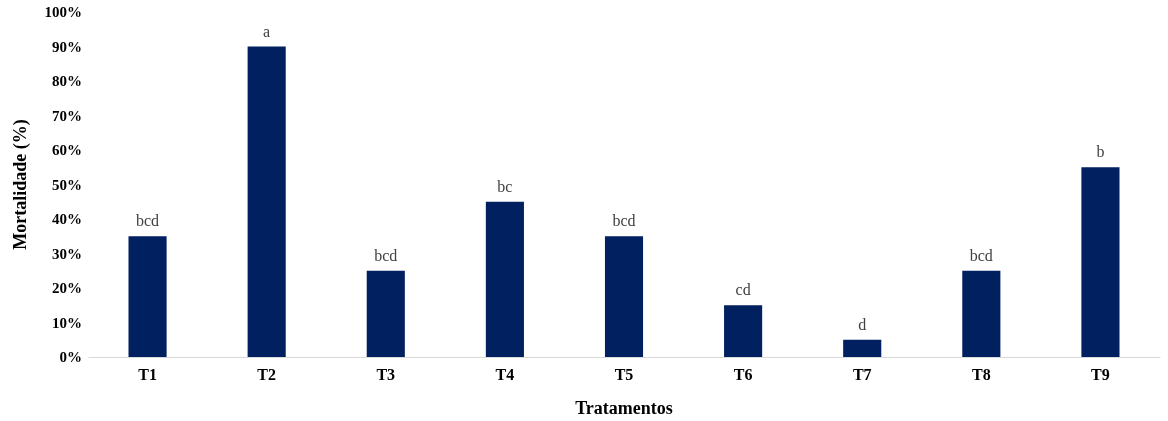 The width and height of the screenshot is (1168, 421). I want to click on annotation: d, so click(862, 324).